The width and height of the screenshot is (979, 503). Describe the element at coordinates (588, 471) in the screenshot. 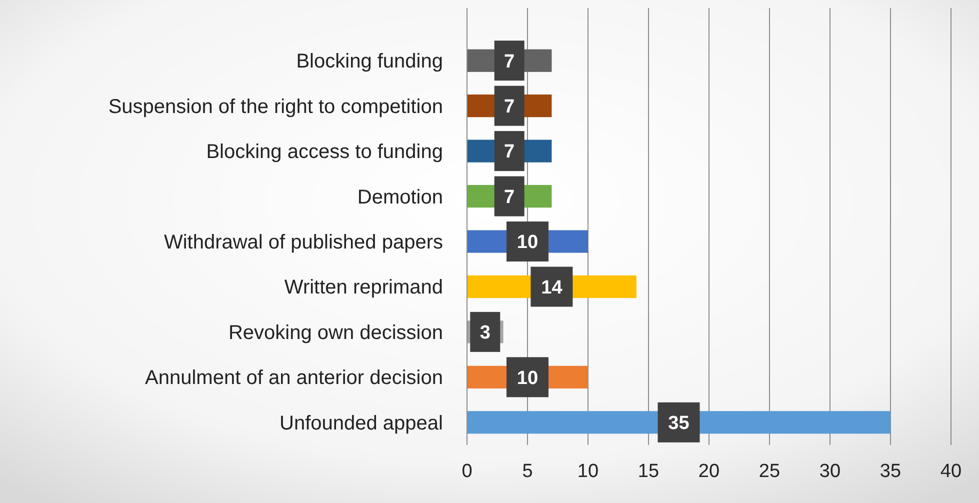

I see `x-tick-label: 10` at that location.